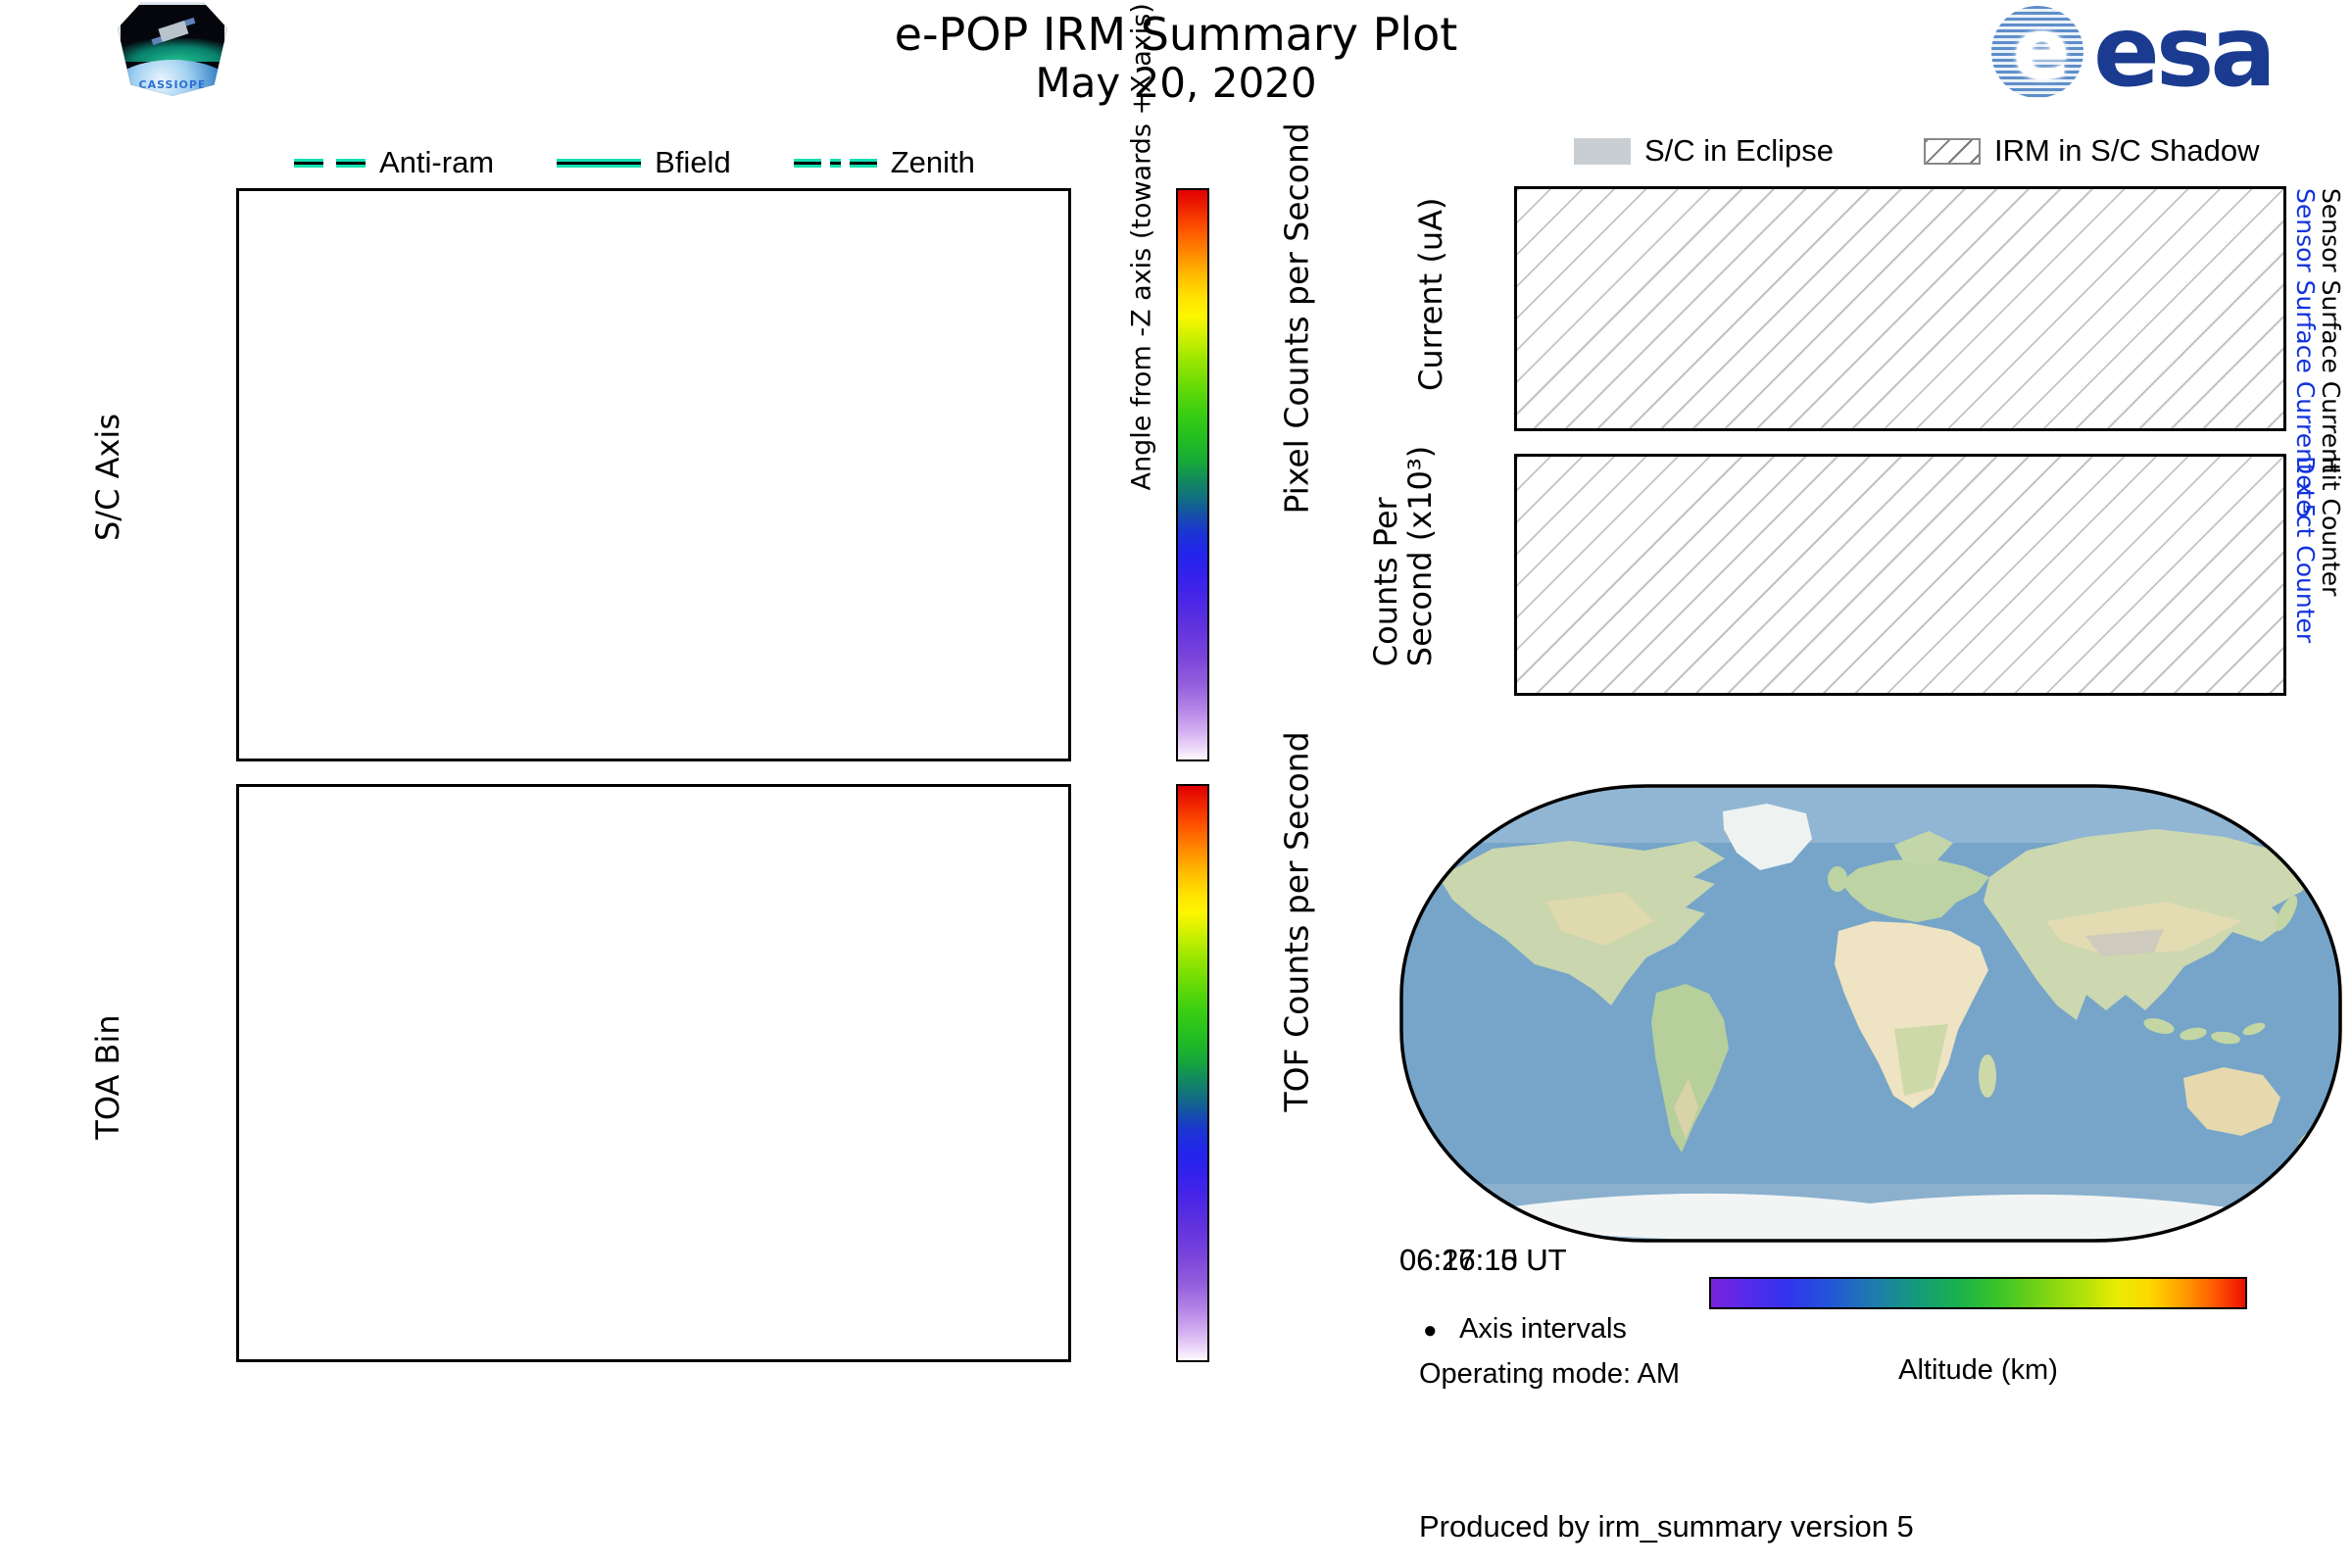 The width and height of the screenshot is (2352, 1568). Describe the element at coordinates (1916, 151) in the screenshot. I see `shadow-legend: S/C in Eclipse IRM in S/C Shadow` at that location.